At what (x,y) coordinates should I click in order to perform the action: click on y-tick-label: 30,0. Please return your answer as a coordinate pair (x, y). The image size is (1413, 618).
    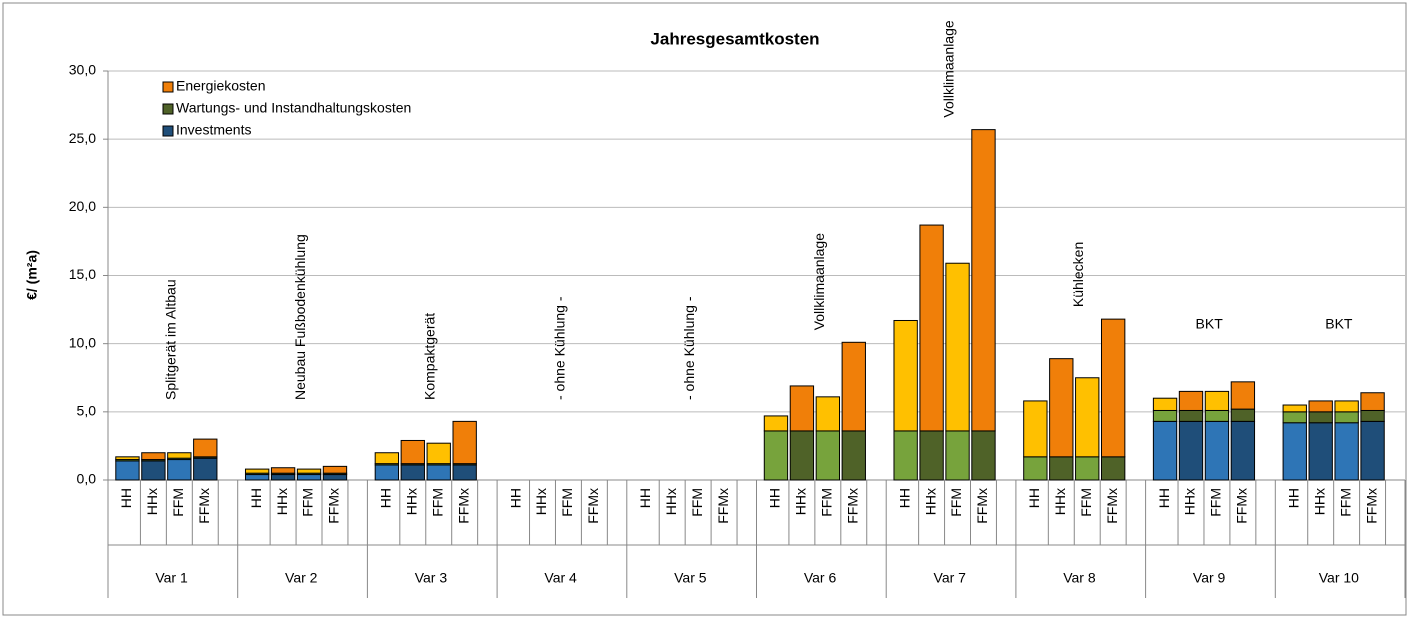
    Looking at the image, I should click on (82, 70).